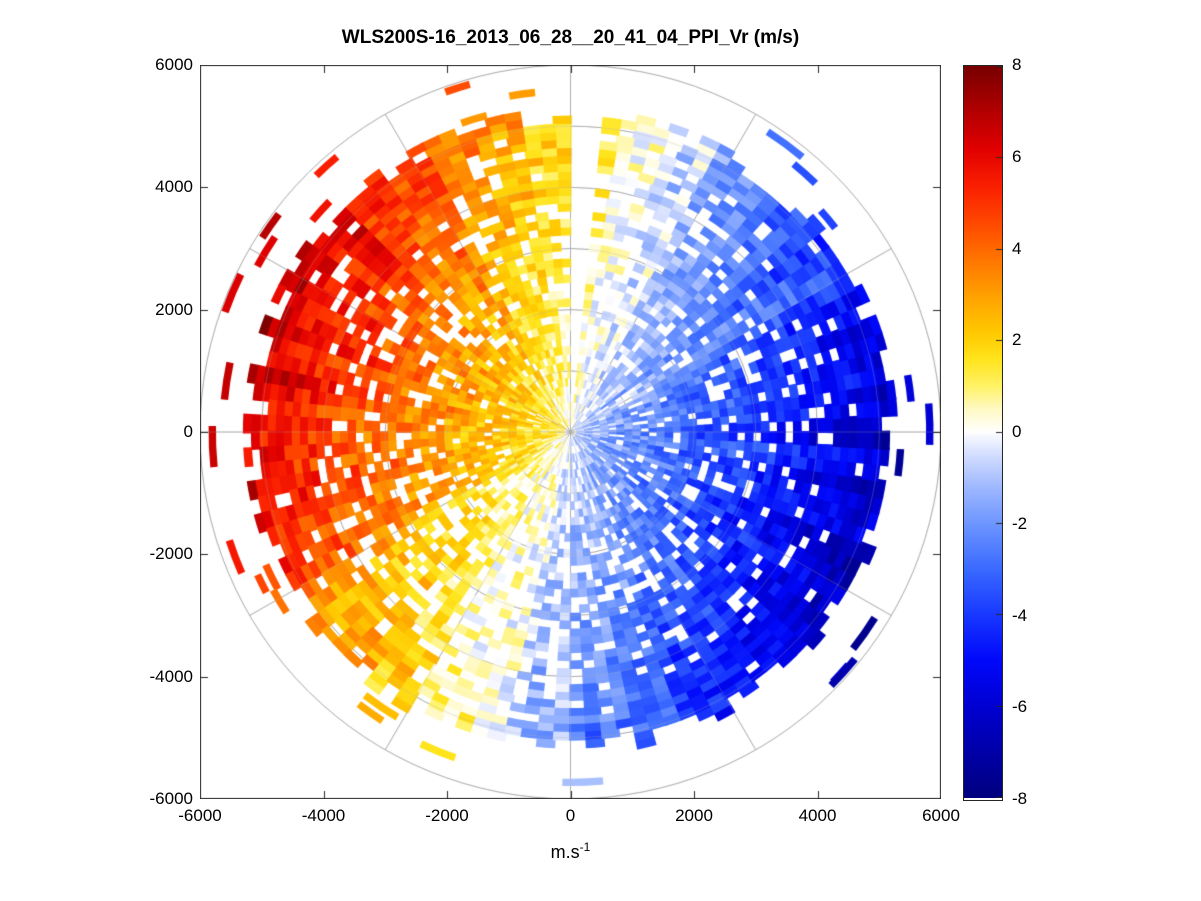 The width and height of the screenshot is (1201, 901). Describe the element at coordinates (1017, 248) in the screenshot. I see `colorbar-tick-label: 4` at that location.